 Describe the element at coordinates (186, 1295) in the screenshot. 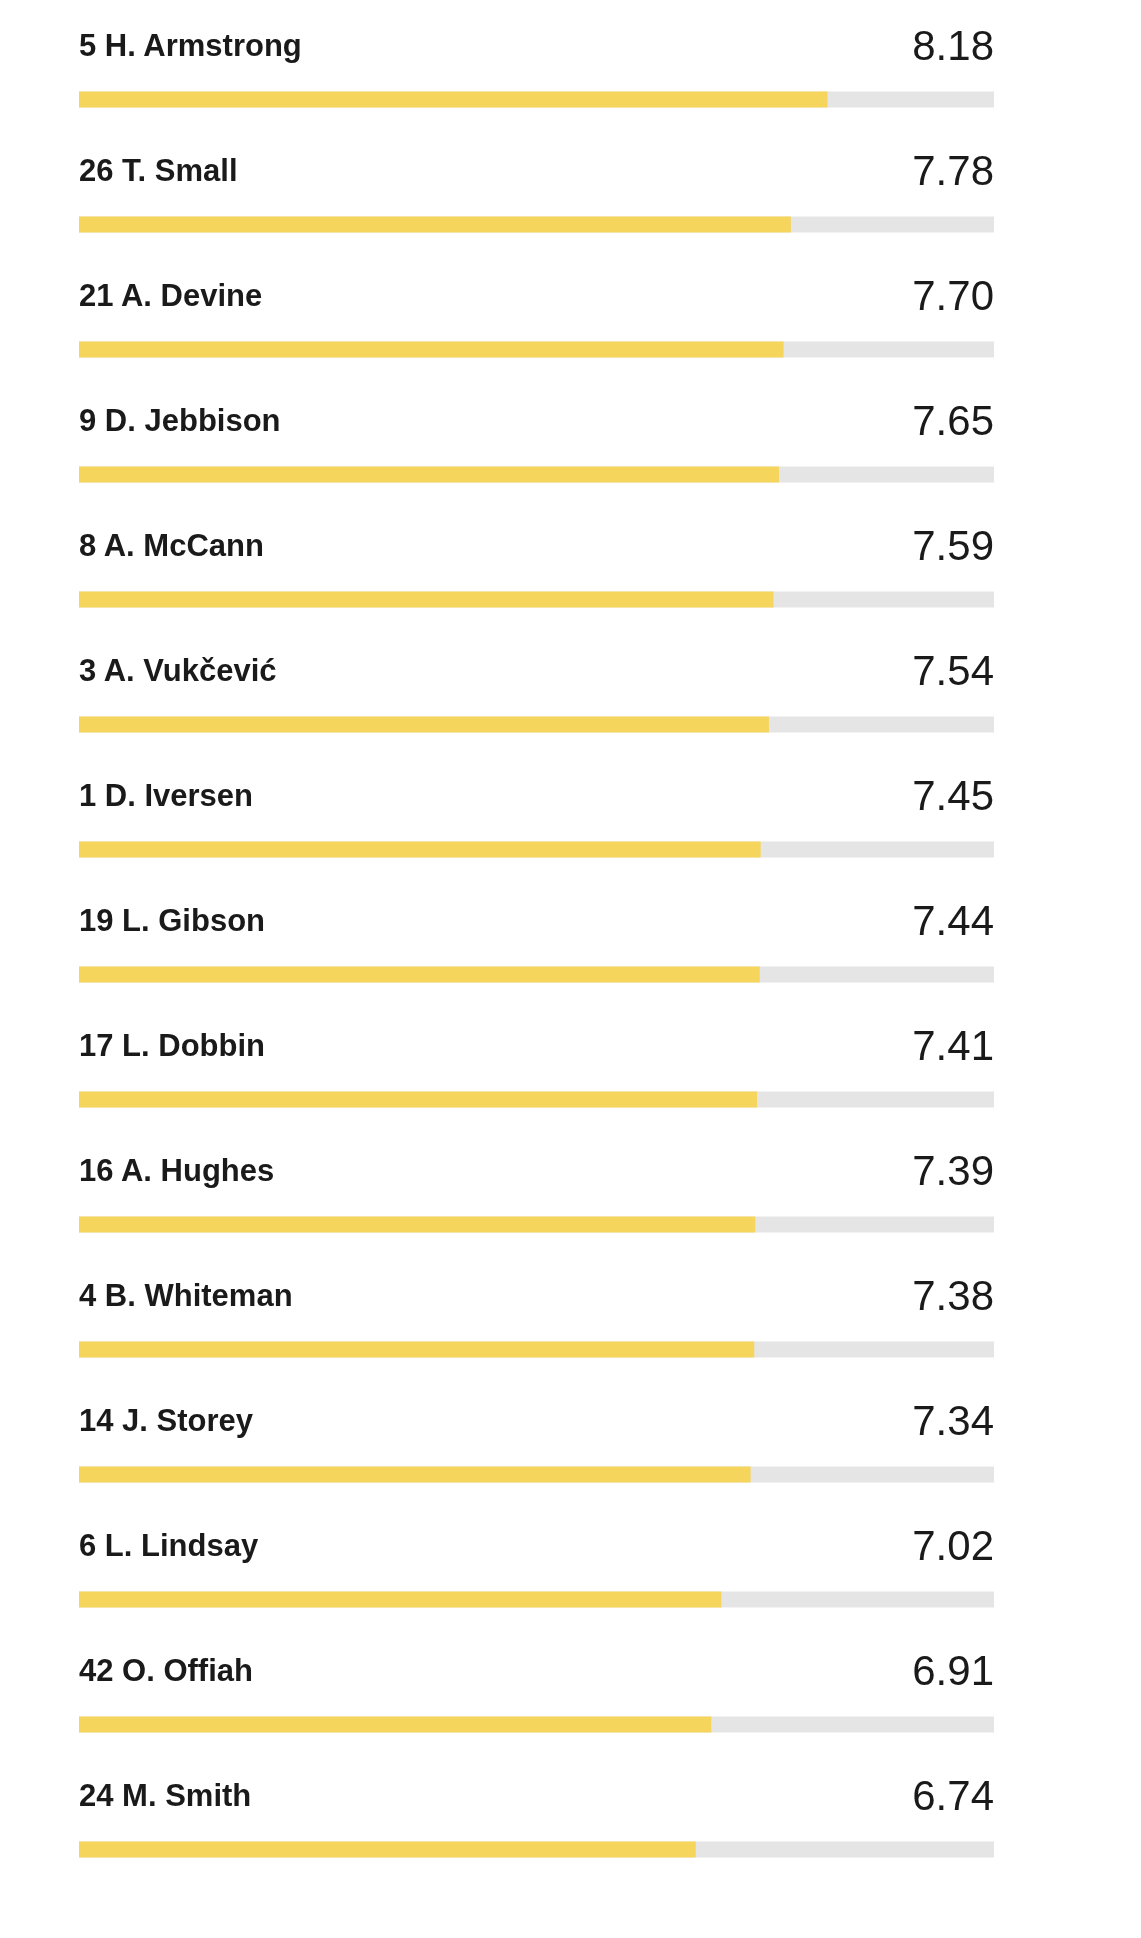

I see `y-tick-label: 4 B. Whiteman` at that location.